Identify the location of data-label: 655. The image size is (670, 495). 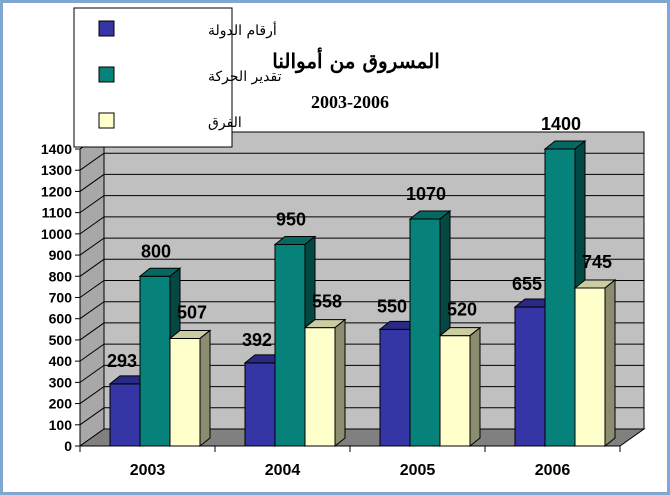
(527, 284).